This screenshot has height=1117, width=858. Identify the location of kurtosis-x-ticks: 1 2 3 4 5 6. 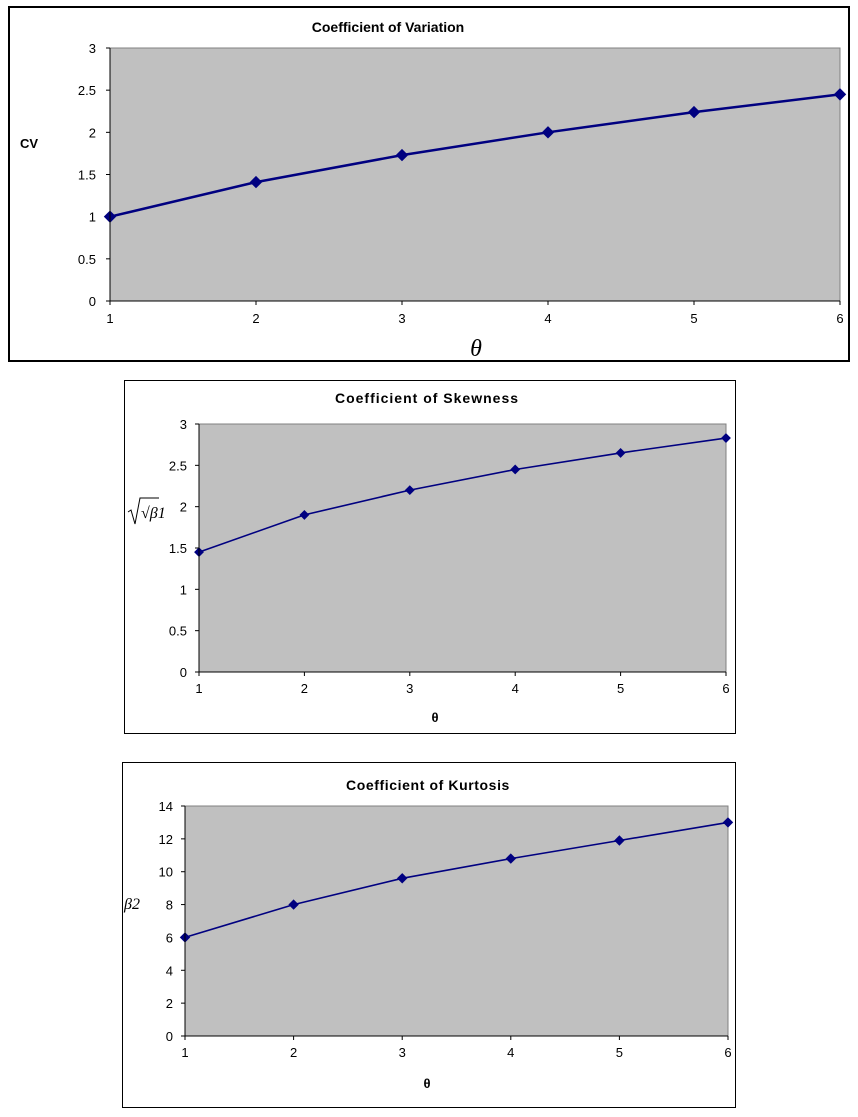
(456, 1048).